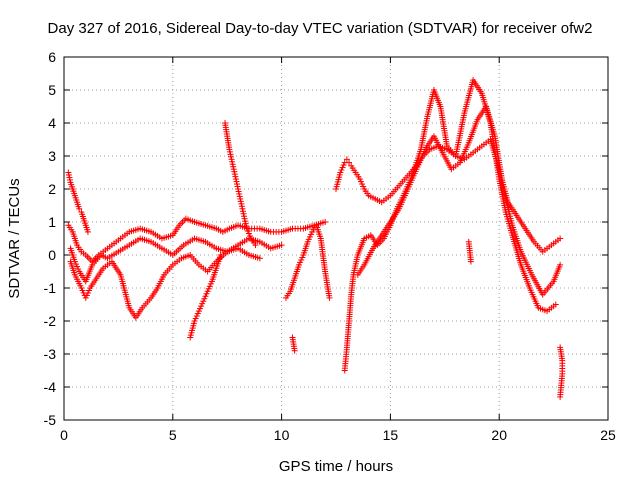 The image size is (640, 485). What do you see at coordinates (50, 387) in the screenshot?
I see `y-tick-label: -4` at bounding box center [50, 387].